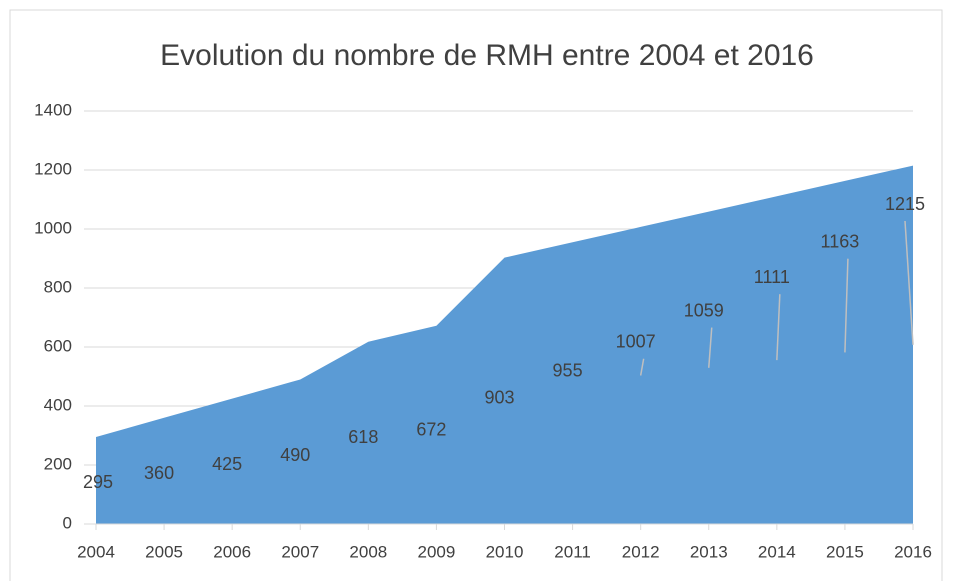  I want to click on x-tick-label: 2012, so click(641, 551).